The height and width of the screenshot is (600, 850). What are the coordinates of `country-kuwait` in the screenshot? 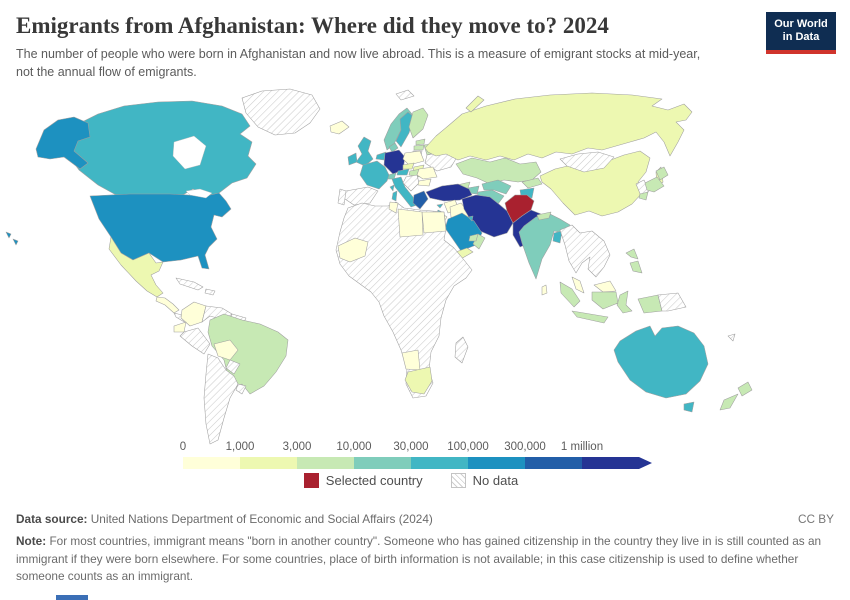 It's located at (470, 218).